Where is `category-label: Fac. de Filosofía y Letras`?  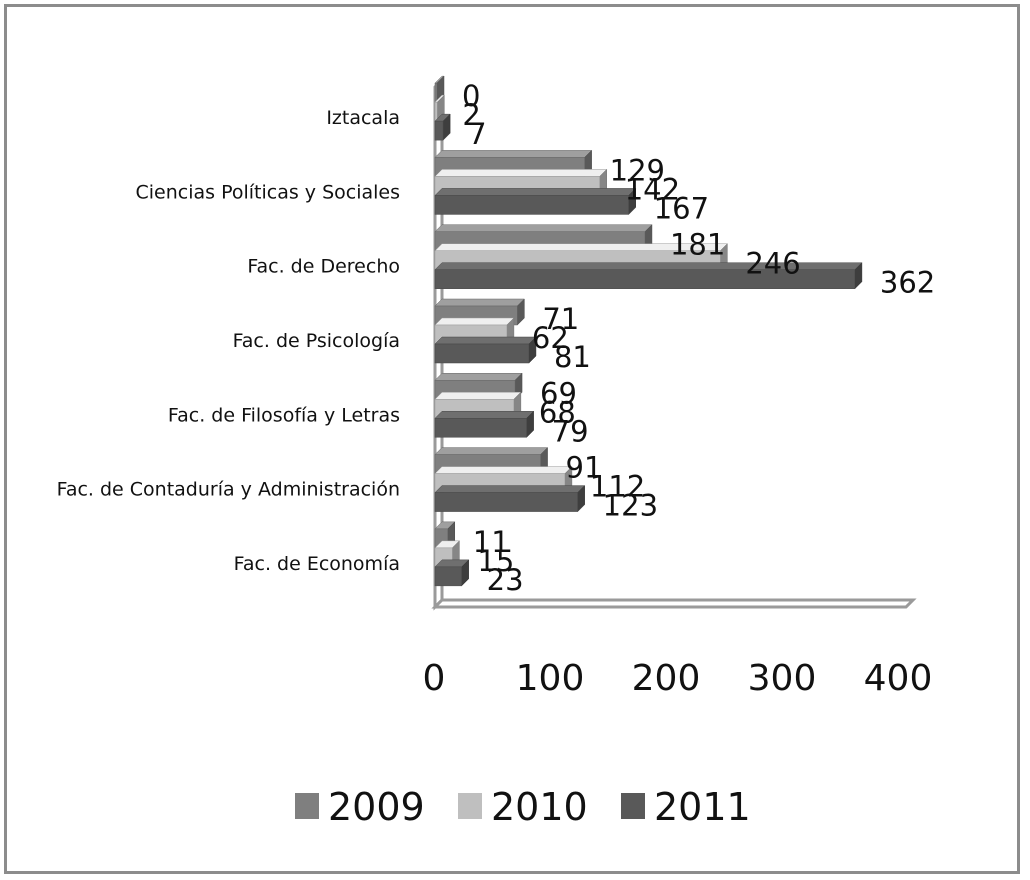 category-label: Fac. de Filosofía y Letras is located at coordinates (284, 415).